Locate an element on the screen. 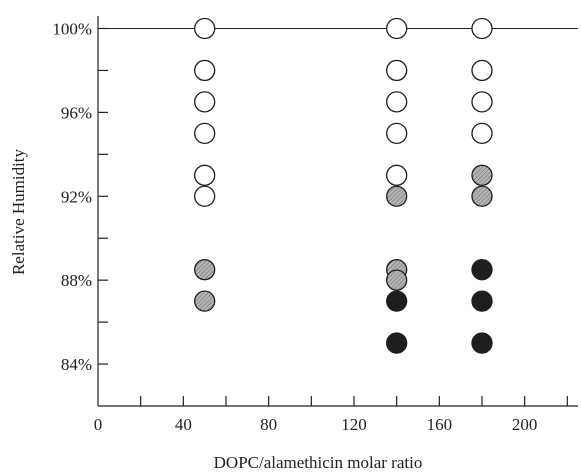 This screenshot has width=581, height=474. x-tick-label: 160 is located at coordinates (440, 424).